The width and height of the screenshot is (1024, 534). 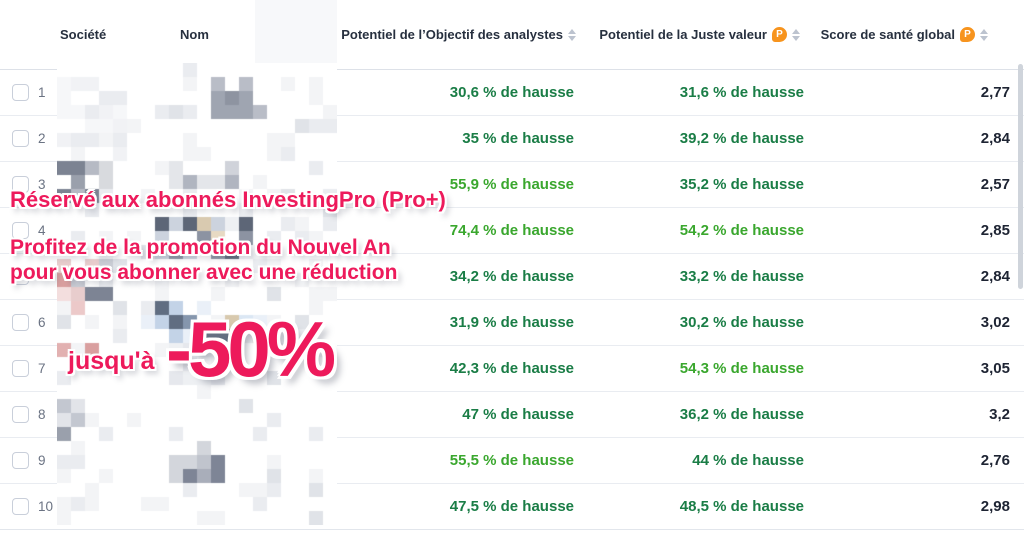 What do you see at coordinates (748, 460) in the screenshot?
I see `fair-value-upside-value: 44 % de hausse` at bounding box center [748, 460].